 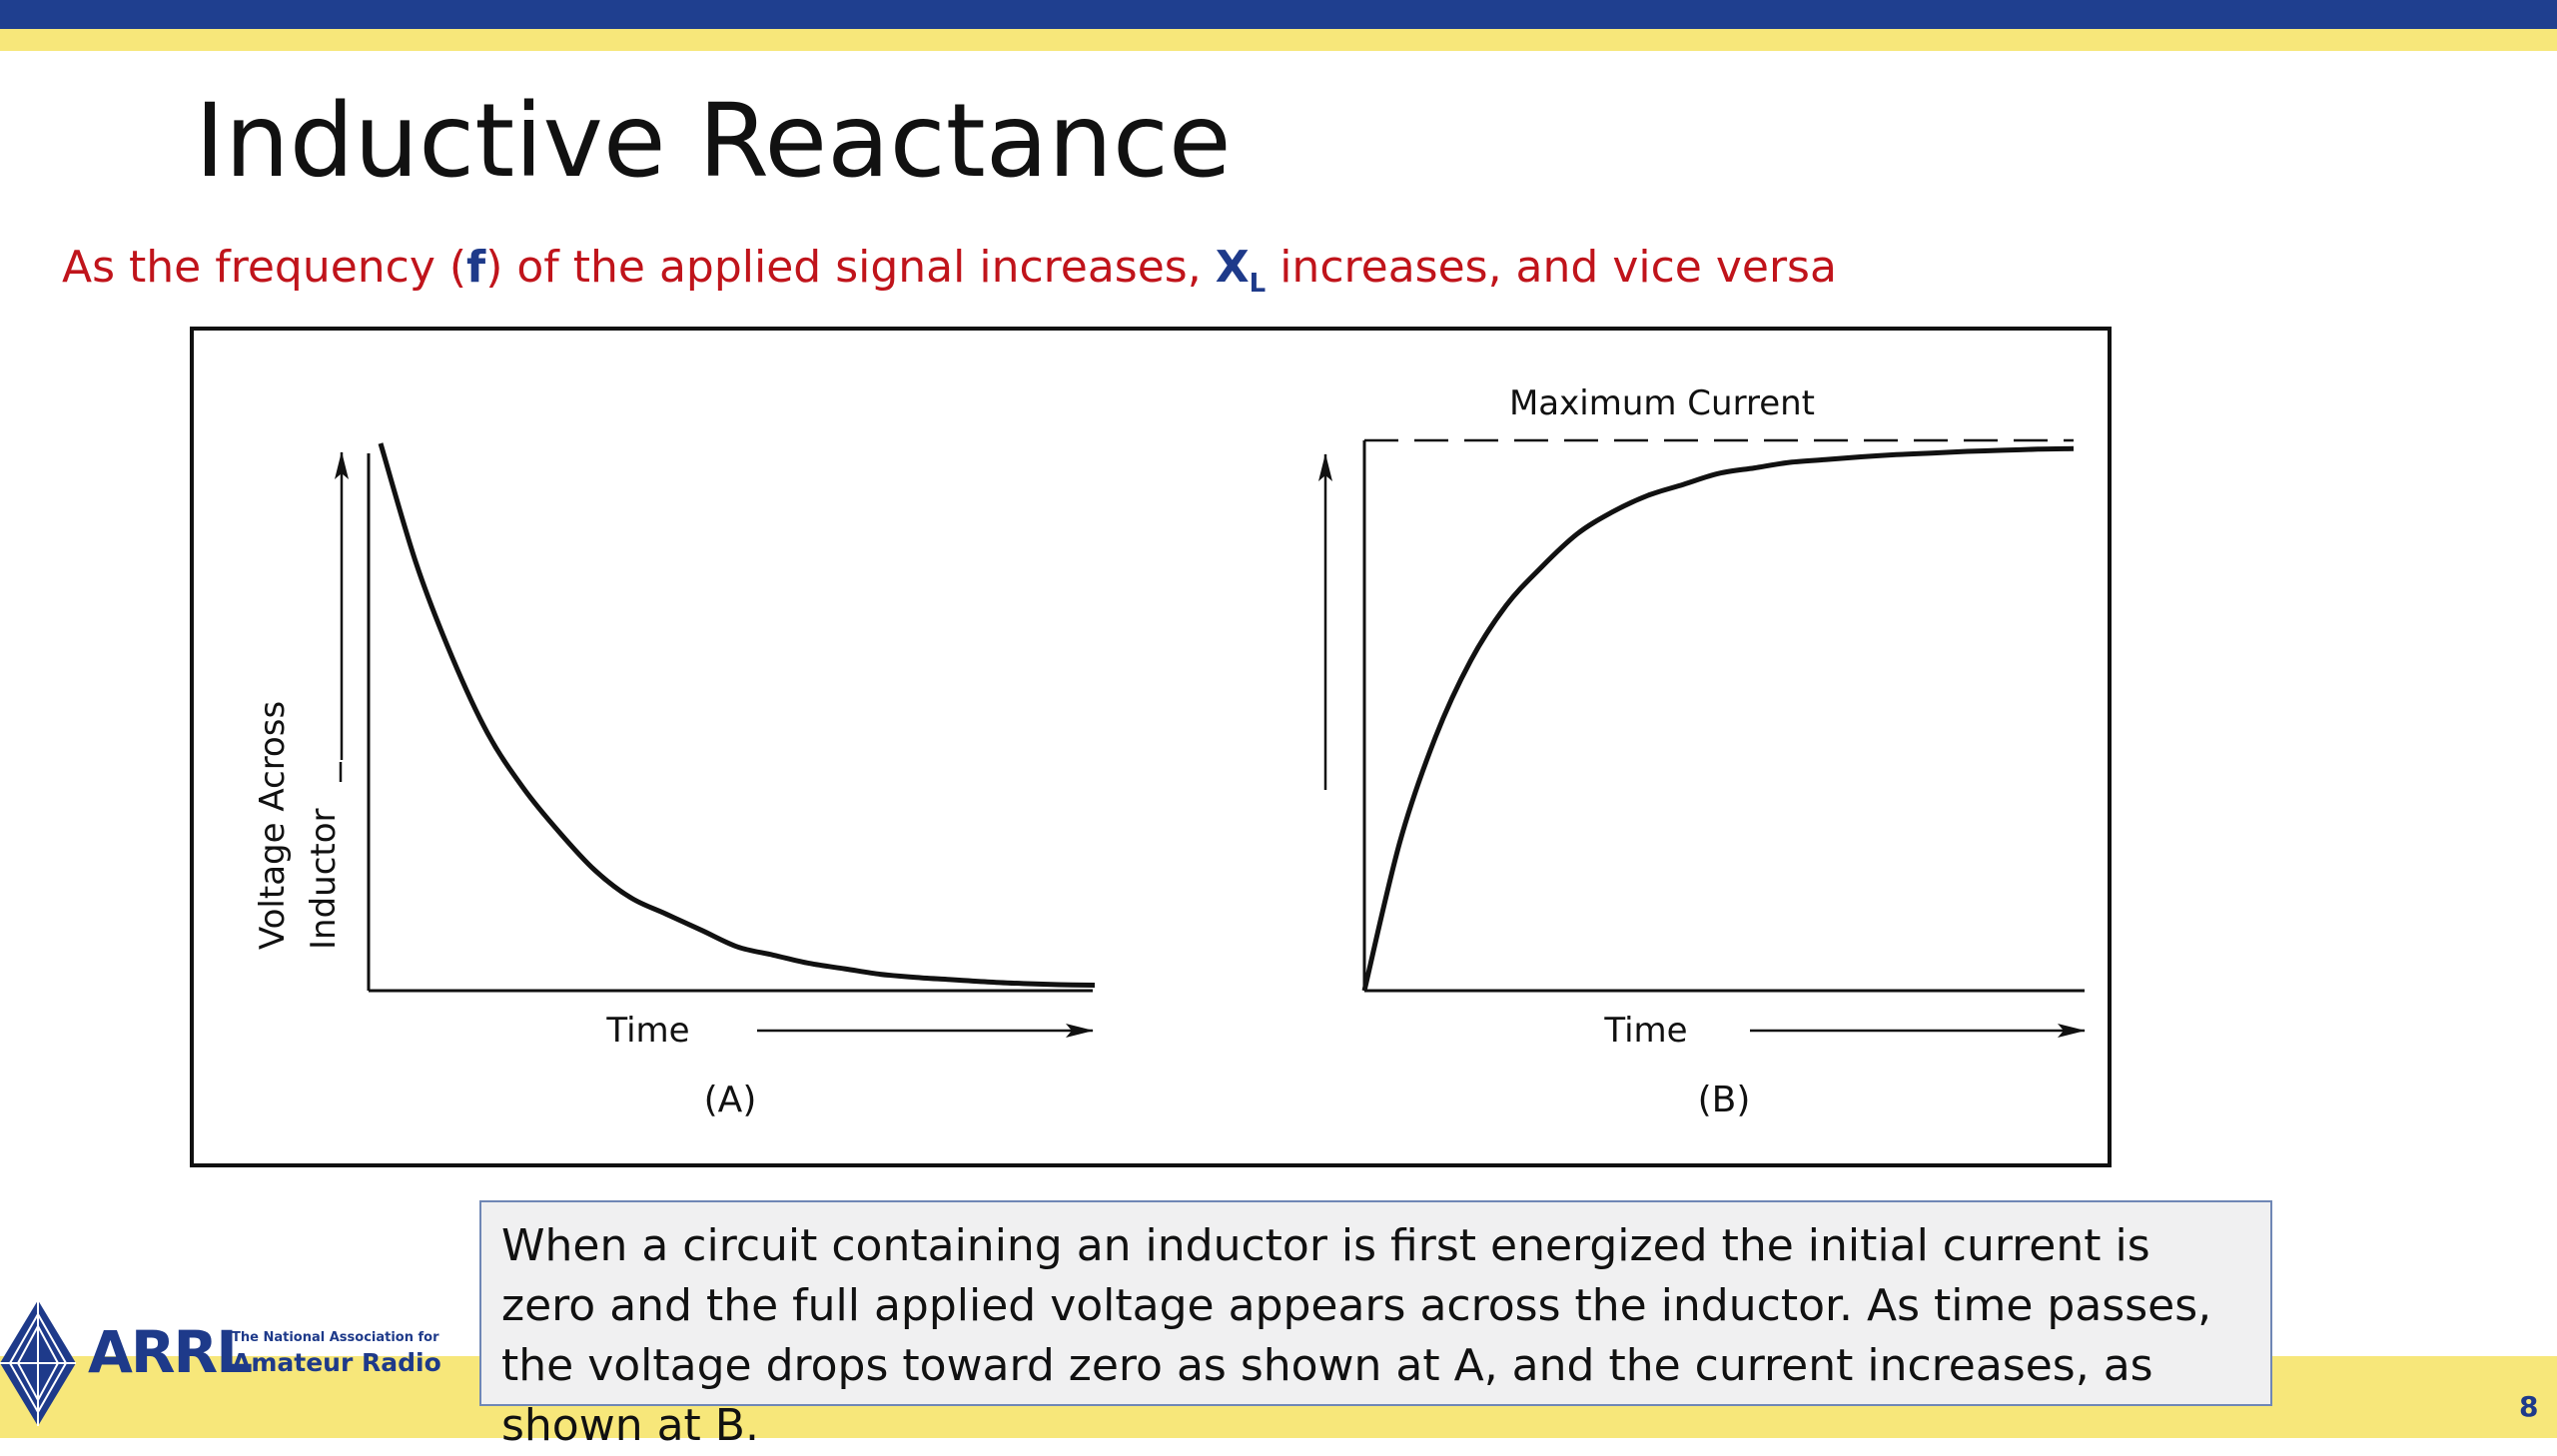 I want to click on subtitle-text-3: increases, and vice versa, so click(x=1551, y=267).